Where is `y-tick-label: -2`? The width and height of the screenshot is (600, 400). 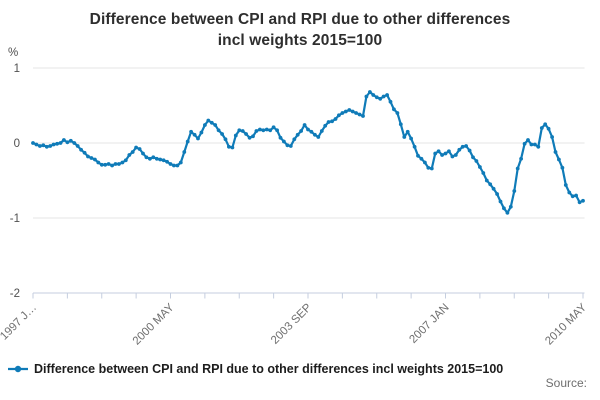 y-tick-label: -2 is located at coordinates (15, 294).